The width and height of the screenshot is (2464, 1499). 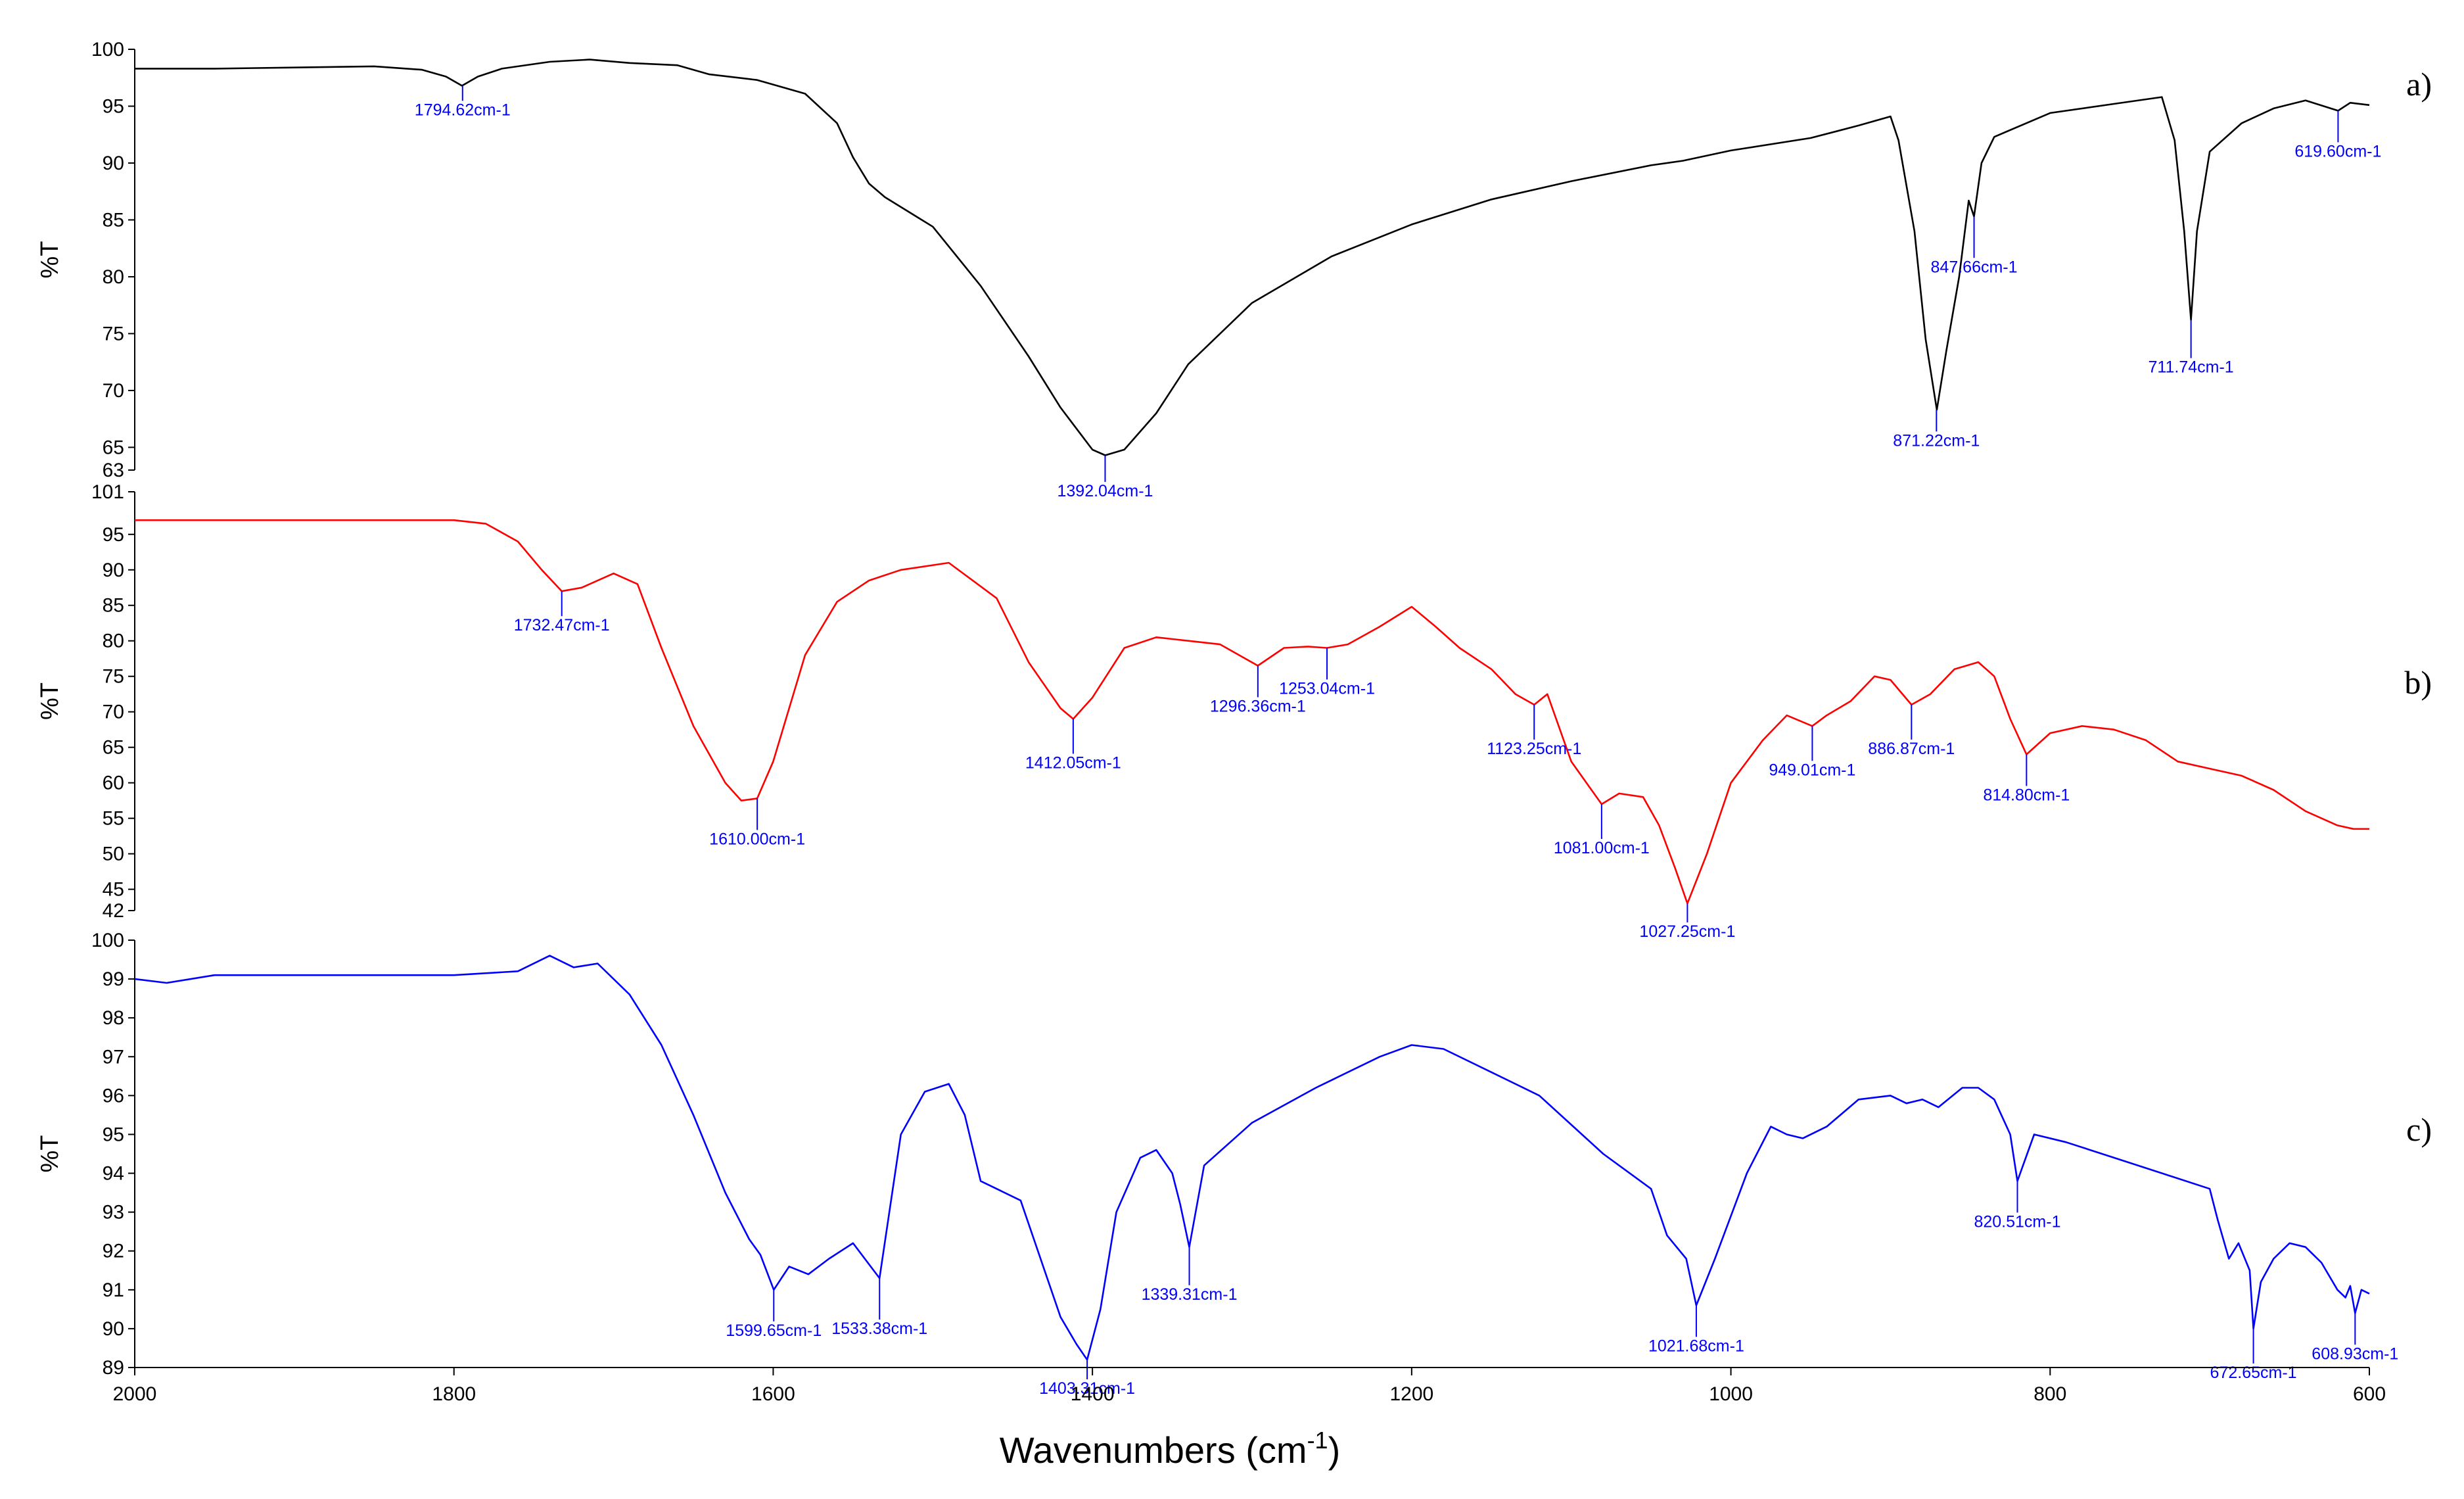 What do you see at coordinates (113, 1174) in the screenshot?
I see `panel-c-y-tick-label: 94` at bounding box center [113, 1174].